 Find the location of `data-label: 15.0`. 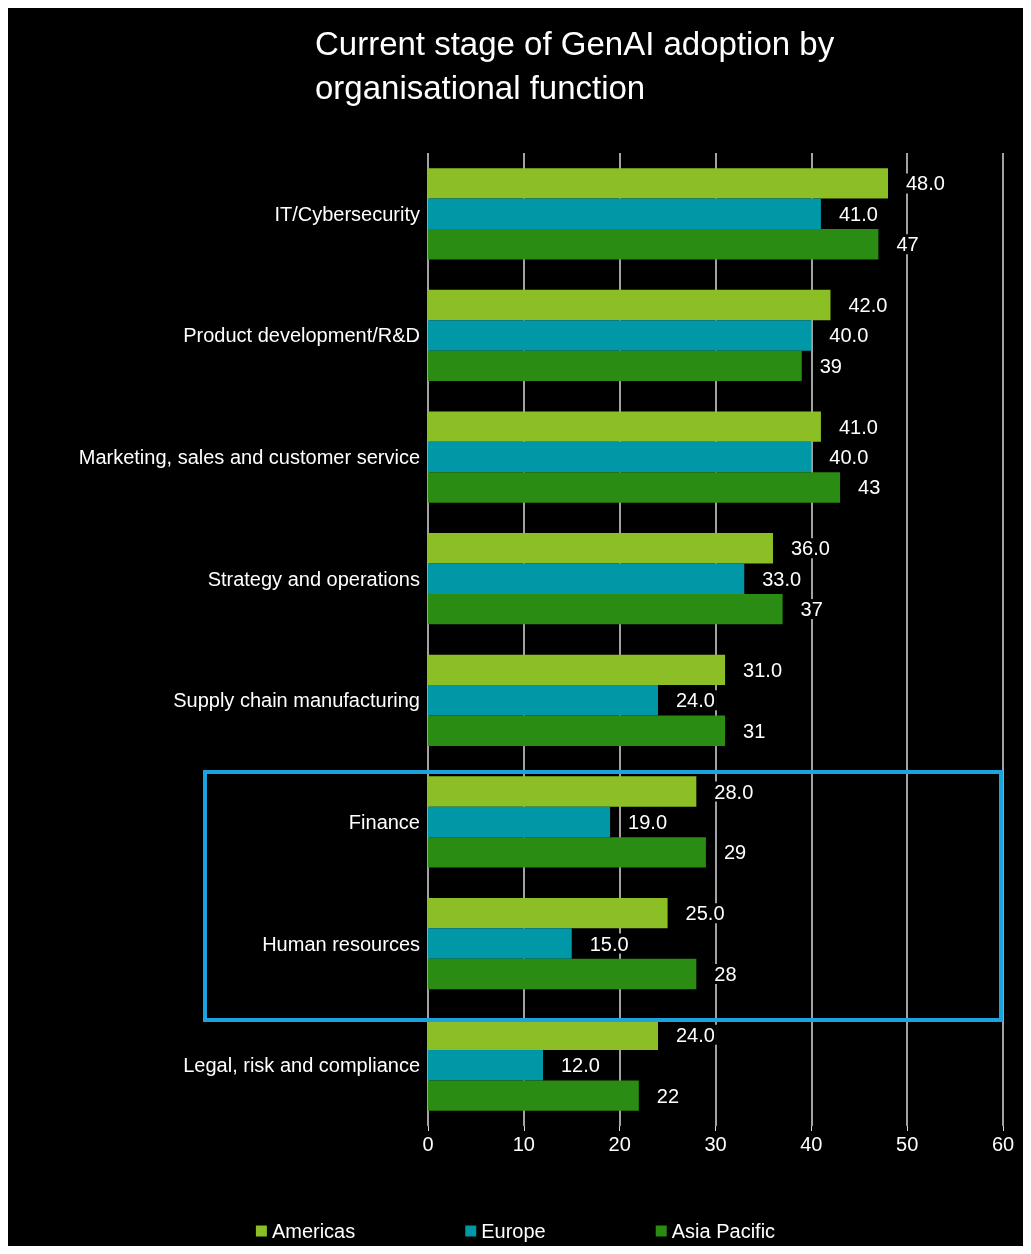

data-label: 15.0 is located at coordinates (609, 943).